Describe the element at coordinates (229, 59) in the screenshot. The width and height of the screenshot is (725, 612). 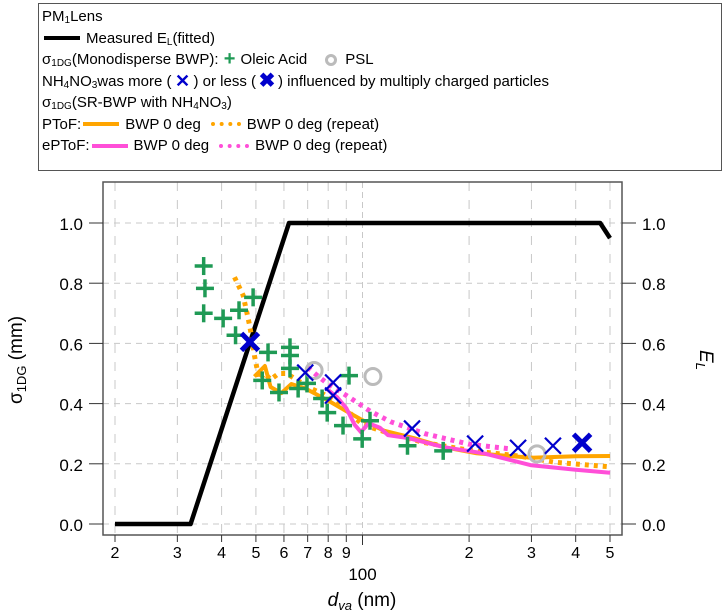
I see `plus-marker-icon: +` at that location.